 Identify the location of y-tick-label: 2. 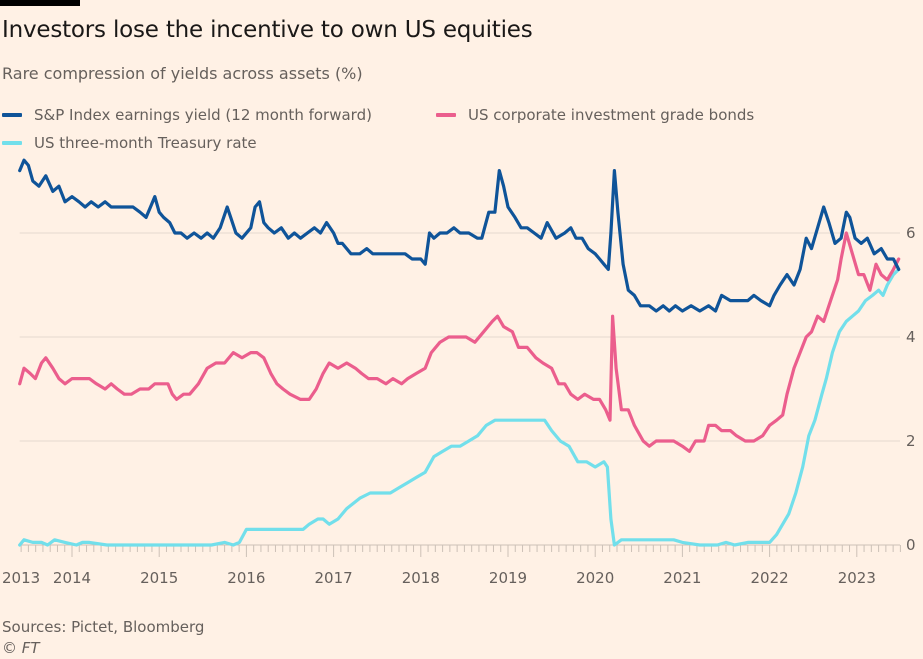
(911, 441).